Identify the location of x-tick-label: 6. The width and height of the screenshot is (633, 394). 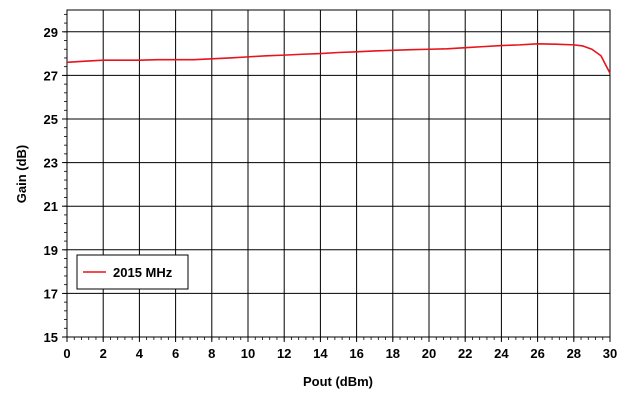
(175, 353).